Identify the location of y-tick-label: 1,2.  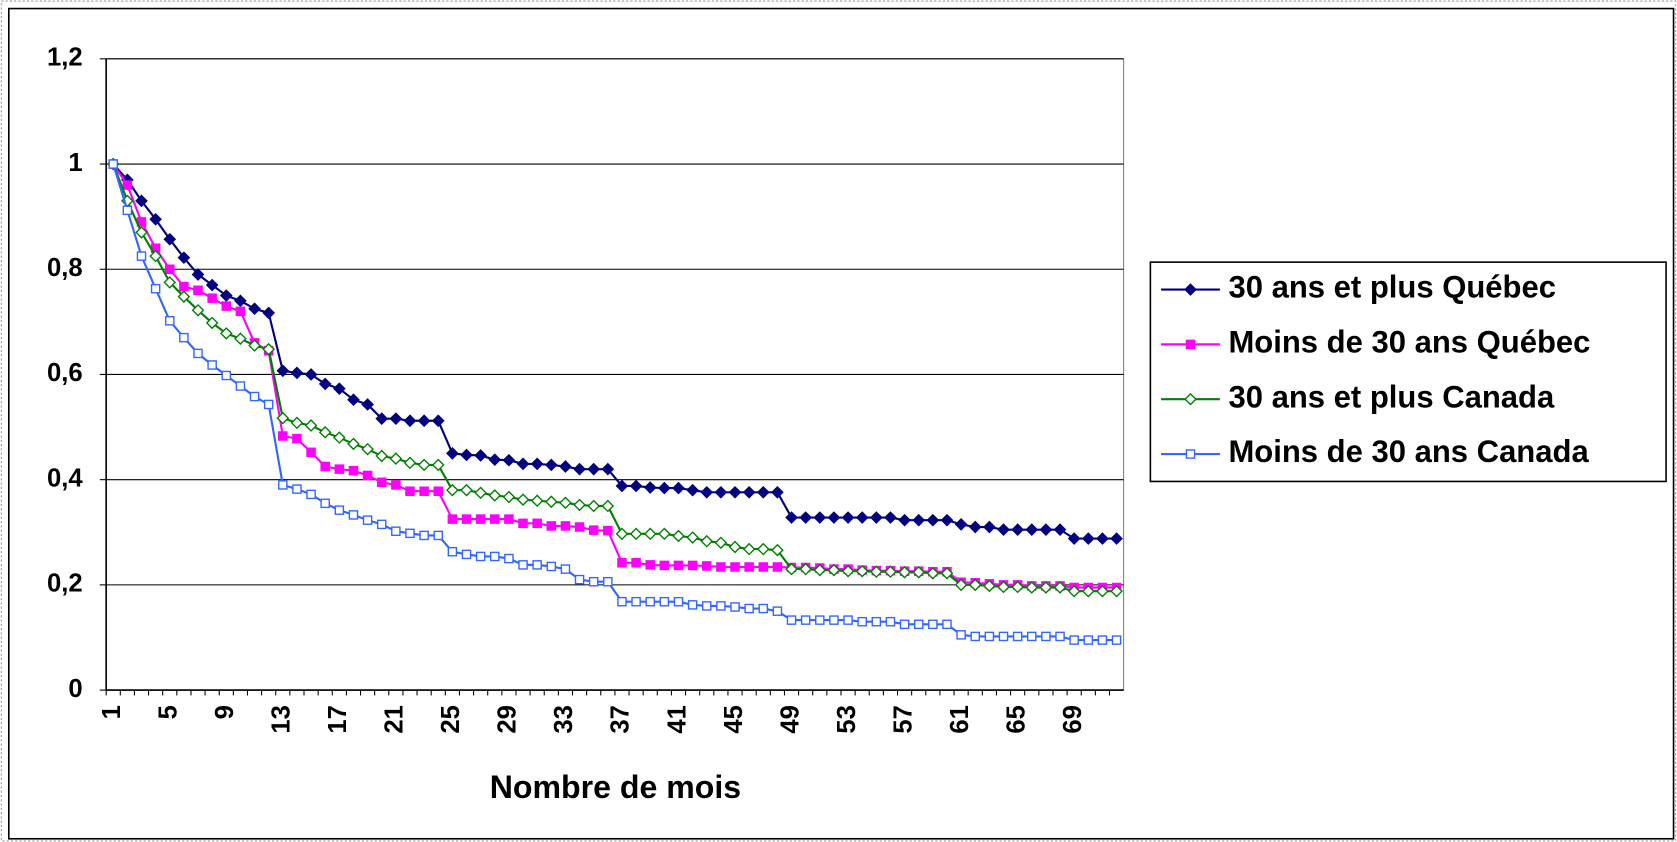
(65, 58).